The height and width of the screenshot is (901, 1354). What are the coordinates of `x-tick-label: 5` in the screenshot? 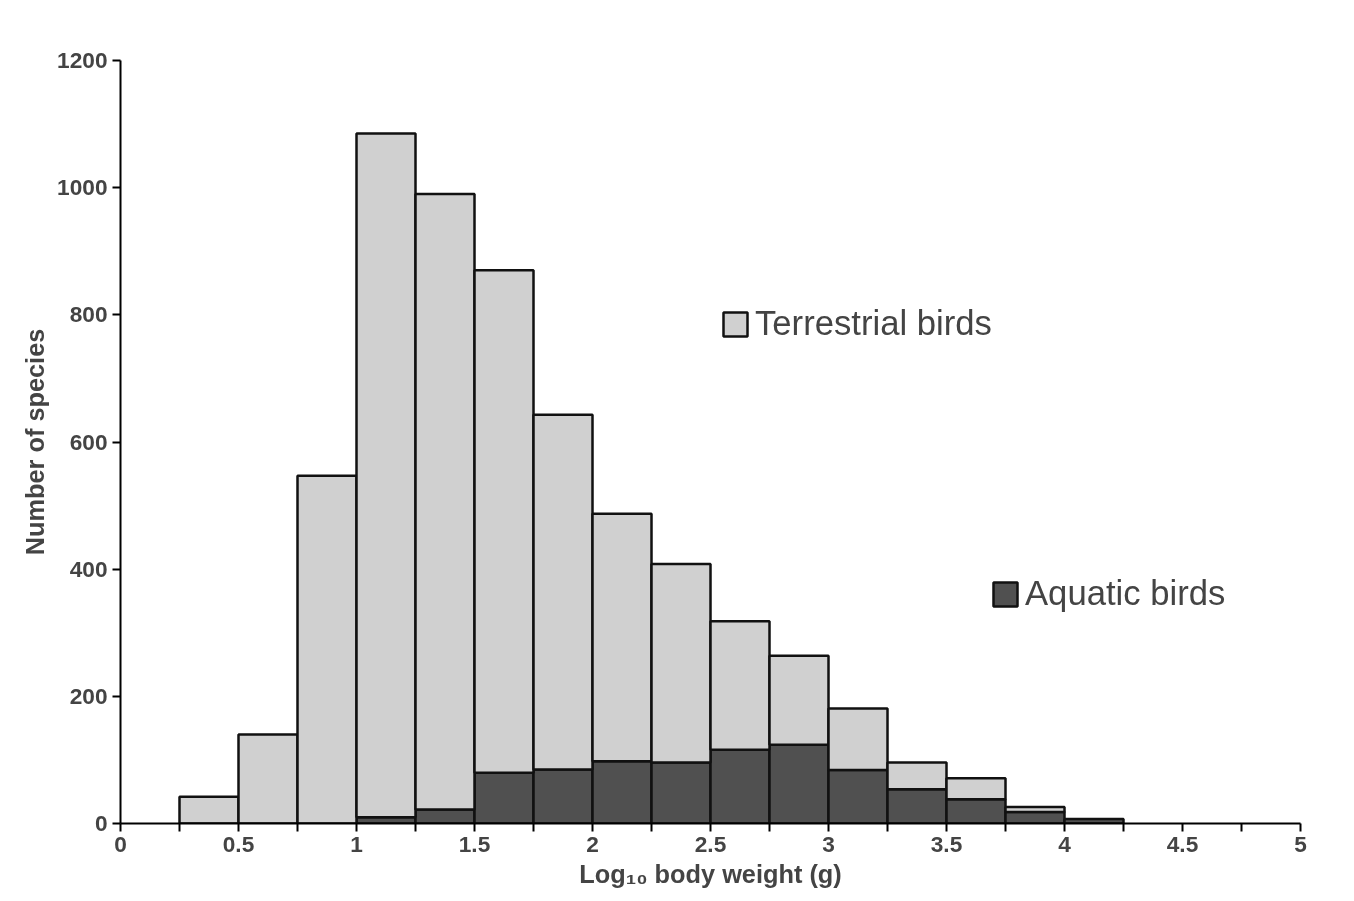 It's located at (1300, 843).